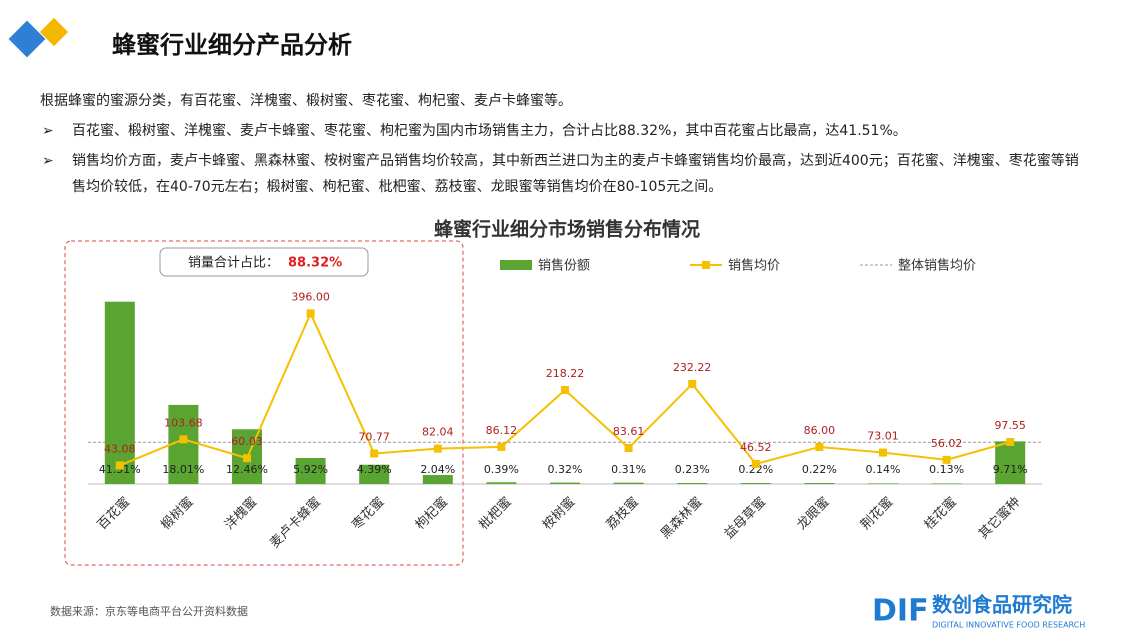  Describe the element at coordinates (177, 513) in the screenshot. I see `x-tick-label: 椴树蜜` at that location.